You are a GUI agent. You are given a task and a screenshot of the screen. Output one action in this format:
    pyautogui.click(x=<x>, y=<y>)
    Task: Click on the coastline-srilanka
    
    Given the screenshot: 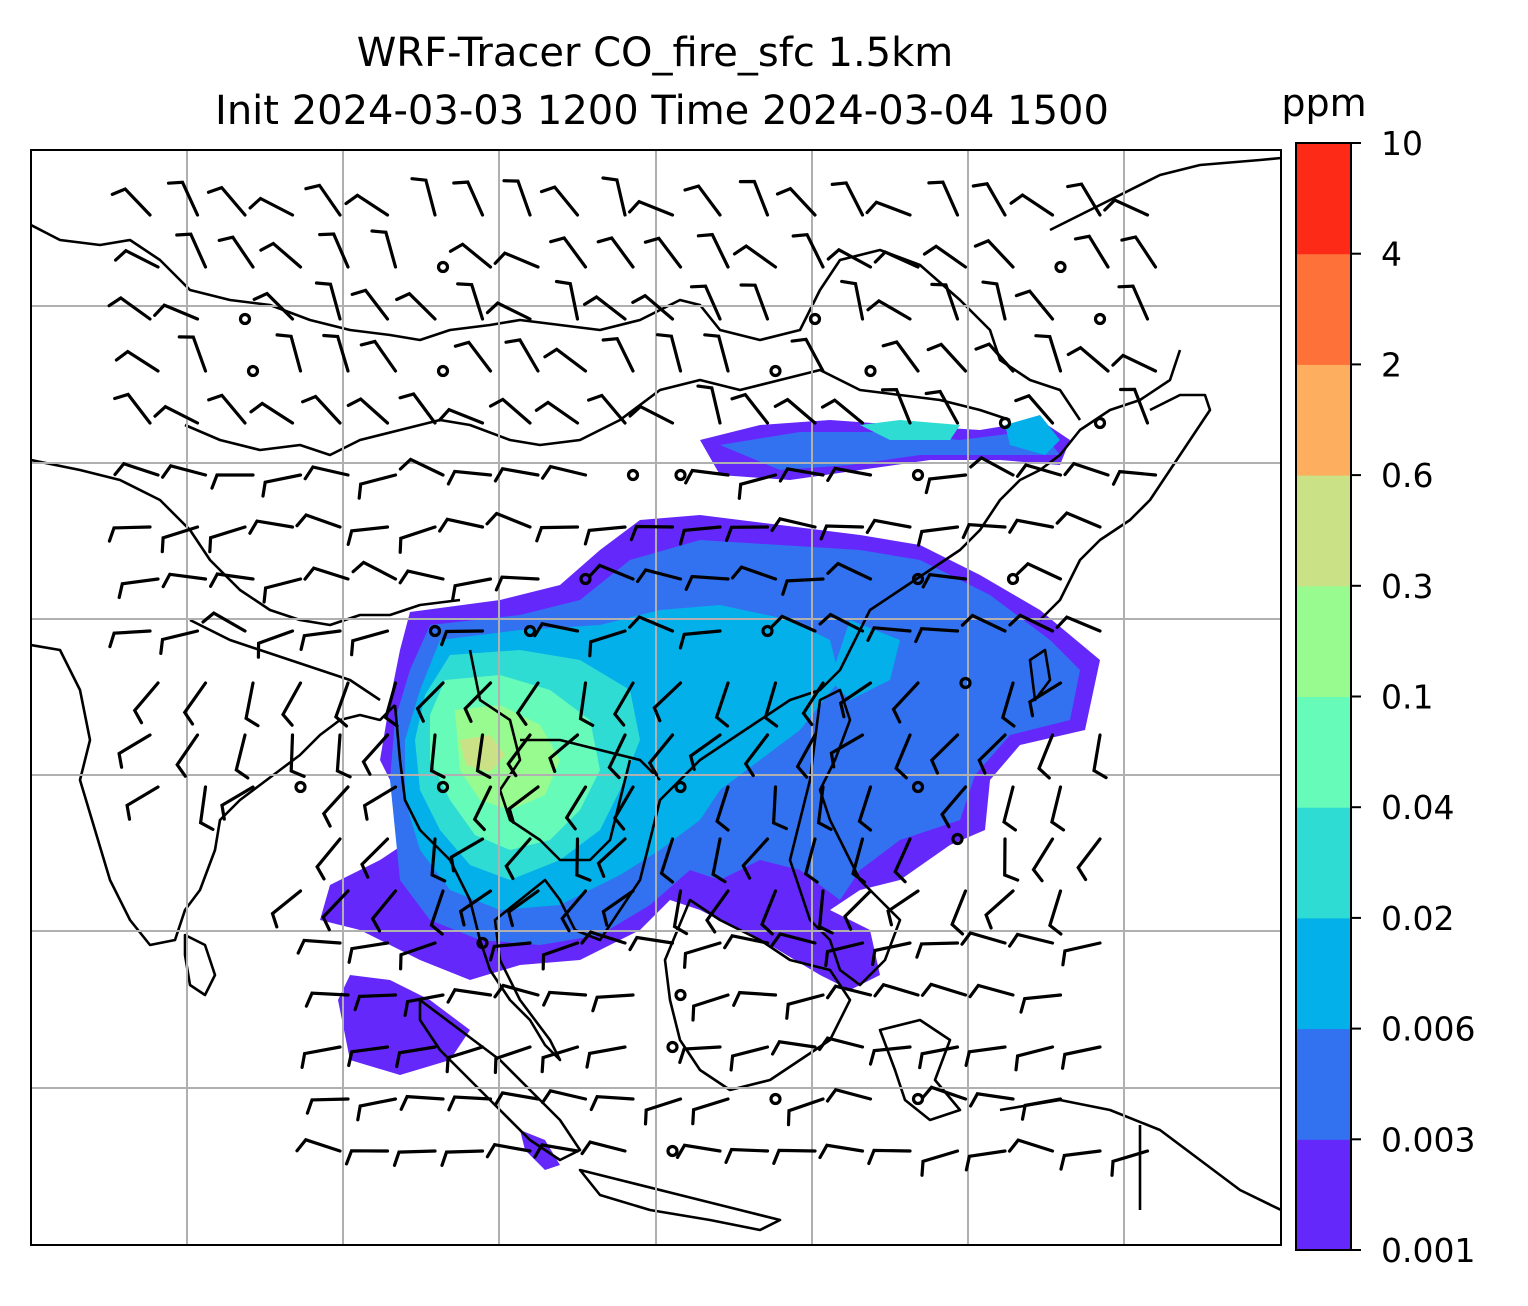 What is the action you would take?
    pyautogui.click(x=200, y=965)
    